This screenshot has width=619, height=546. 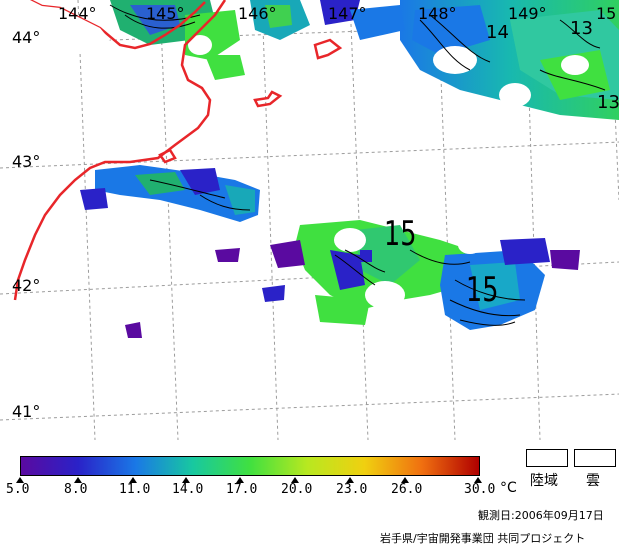 What do you see at coordinates (437, 13) in the screenshot?
I see `lon-label-148: 148°` at bounding box center [437, 13].